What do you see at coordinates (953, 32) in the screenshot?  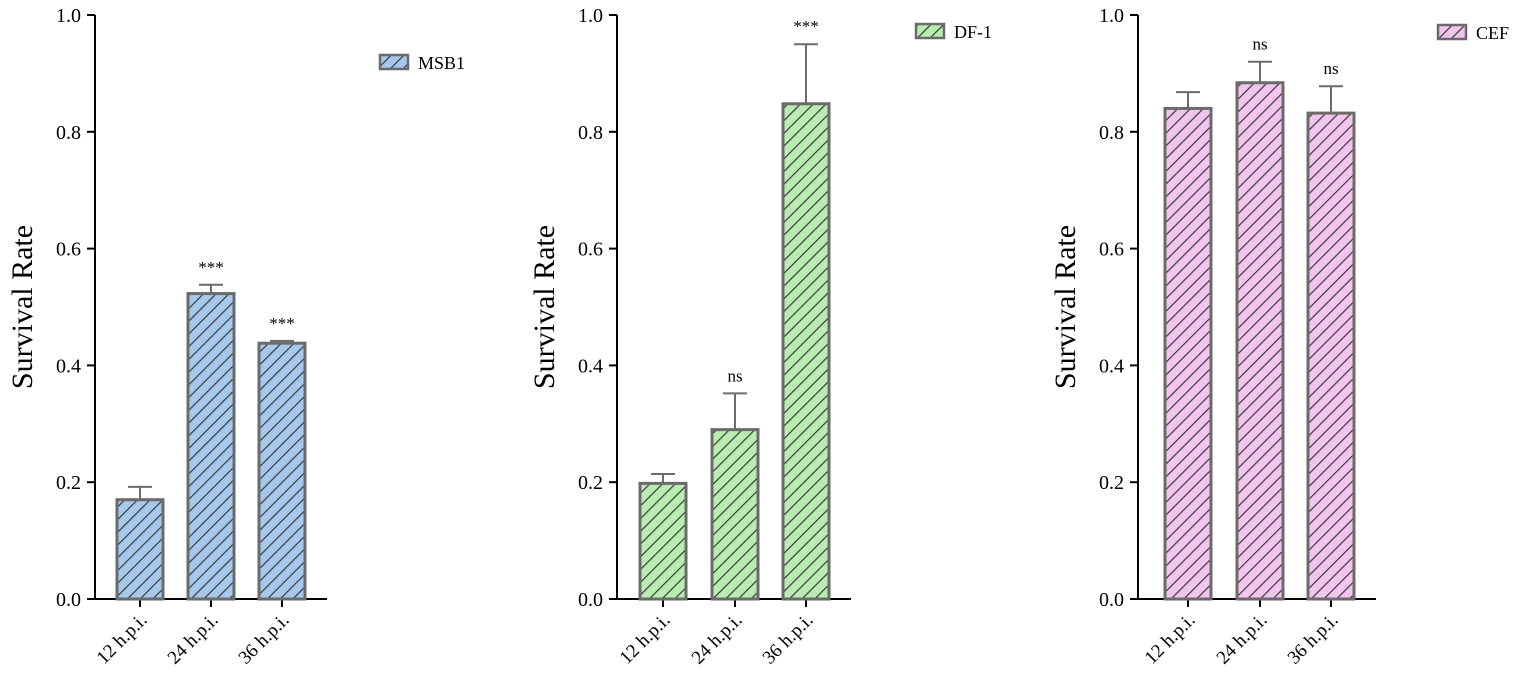 I see `legend: DF-1` at bounding box center [953, 32].